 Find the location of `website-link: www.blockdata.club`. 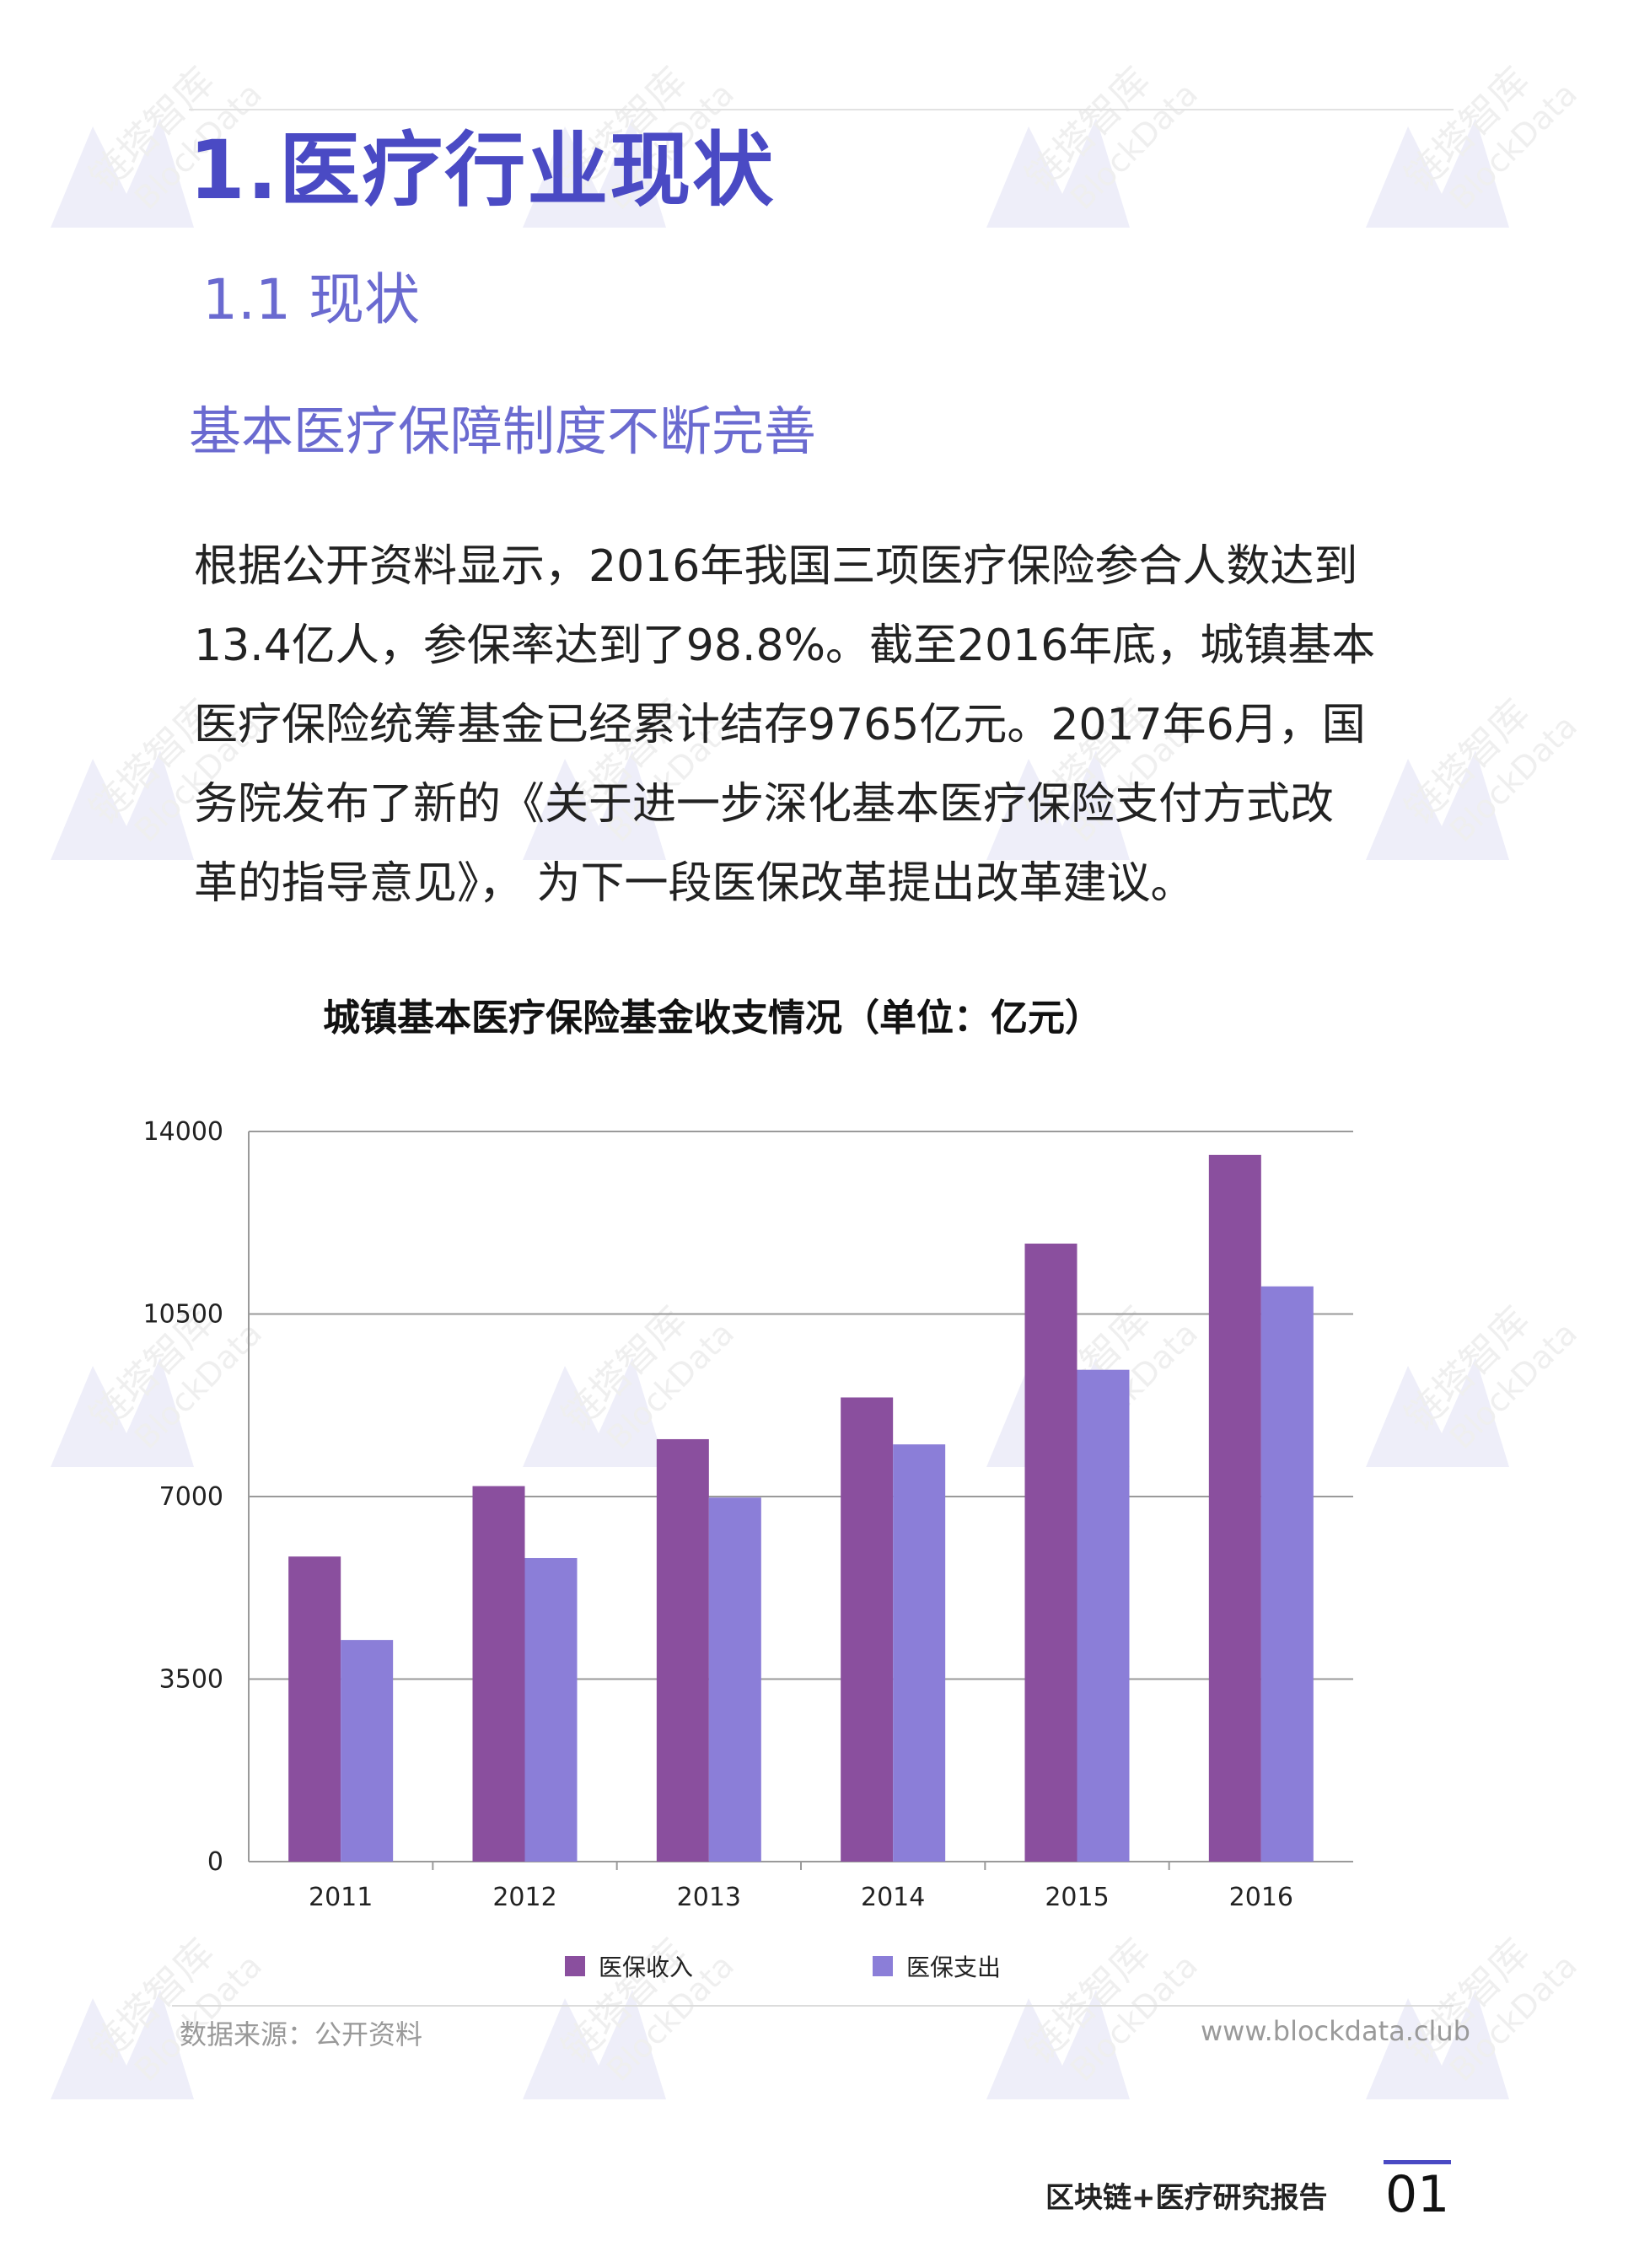

website-link: www.blockdata.club is located at coordinates (1335, 2031).